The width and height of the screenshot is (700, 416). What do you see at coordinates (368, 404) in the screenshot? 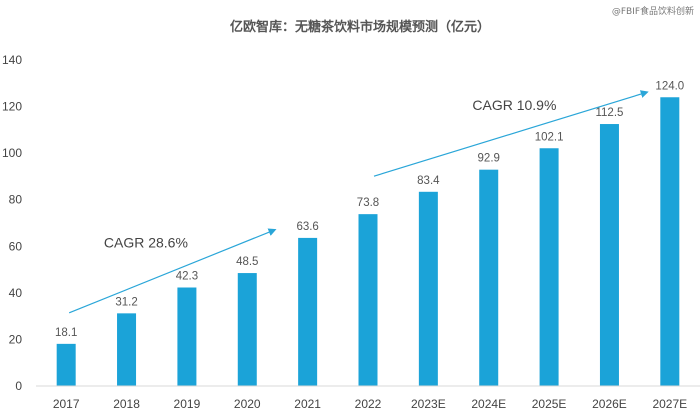
I see `x-tick-label: 2022` at bounding box center [368, 404].